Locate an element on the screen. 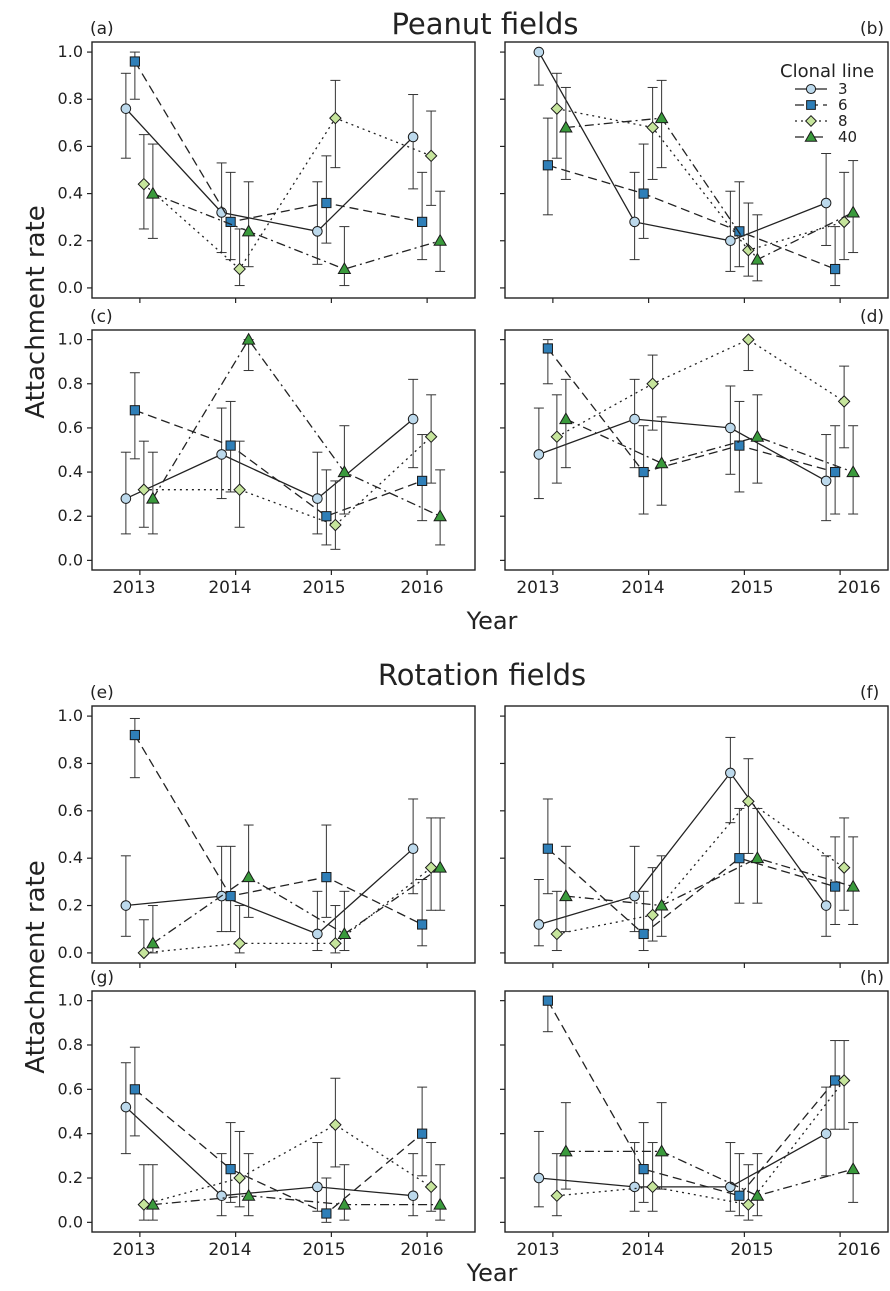  section-title: Rotation fields is located at coordinates (482, 675).